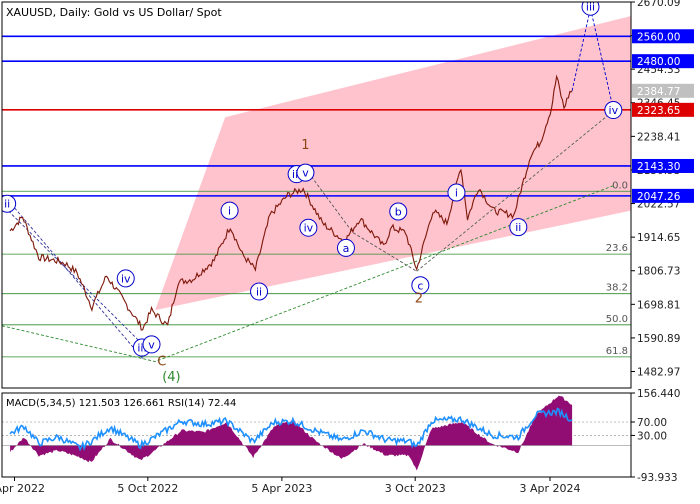 This screenshot has height=504, width=700. I want to click on level-label: 2047.26, so click(659, 197).